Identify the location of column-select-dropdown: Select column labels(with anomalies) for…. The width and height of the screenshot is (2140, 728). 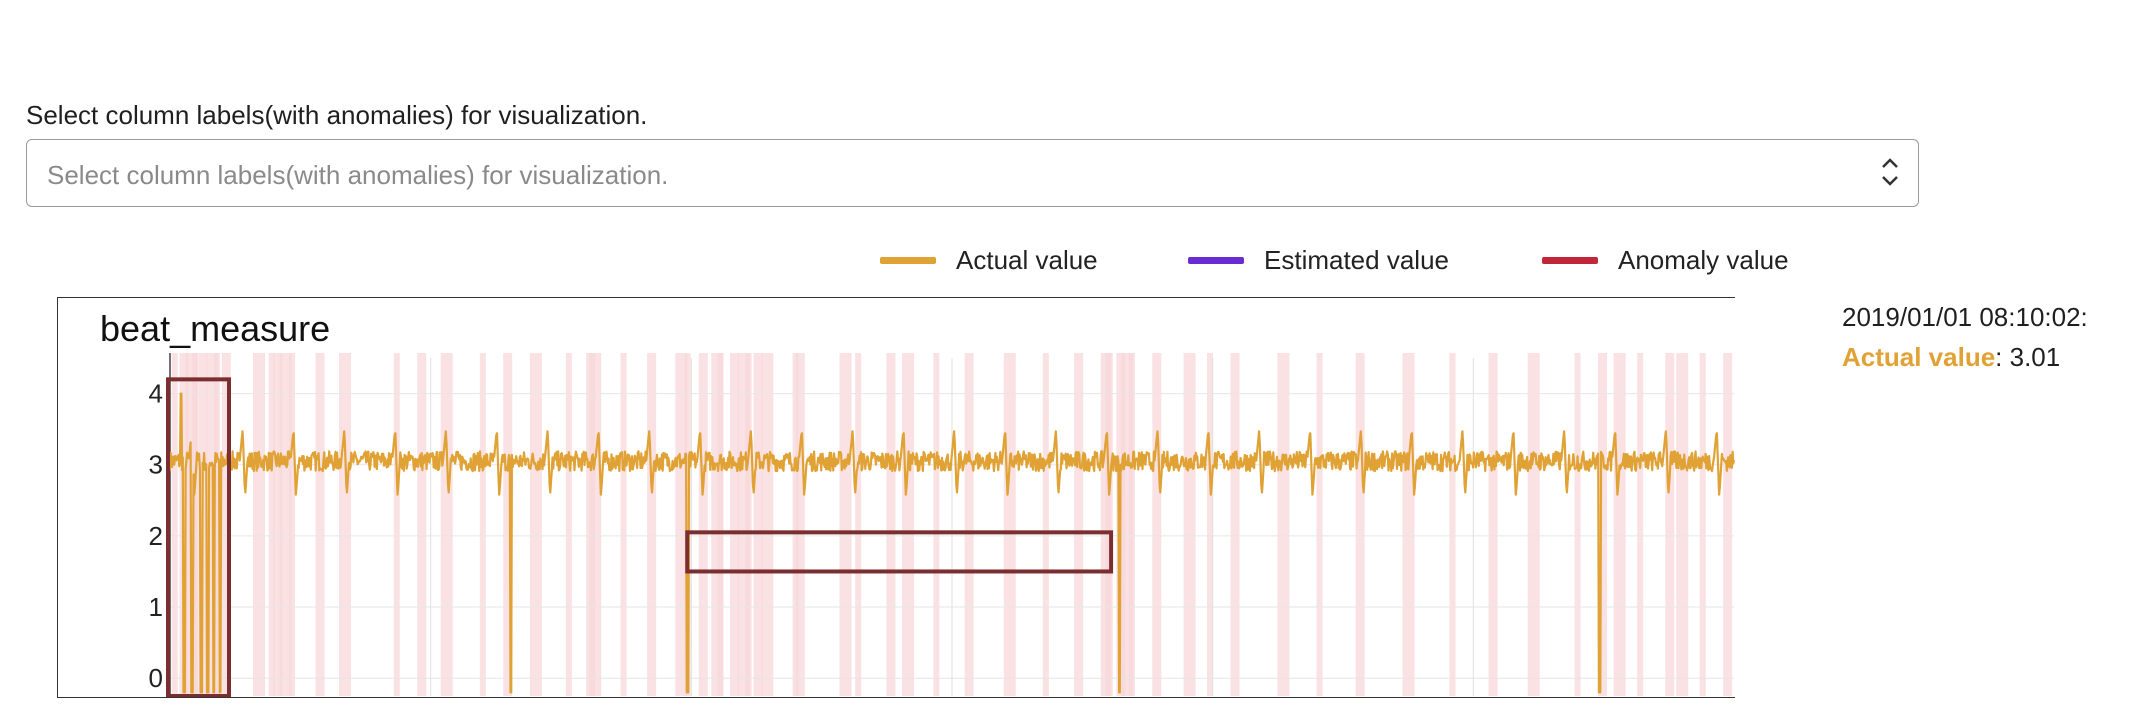
(972, 173).